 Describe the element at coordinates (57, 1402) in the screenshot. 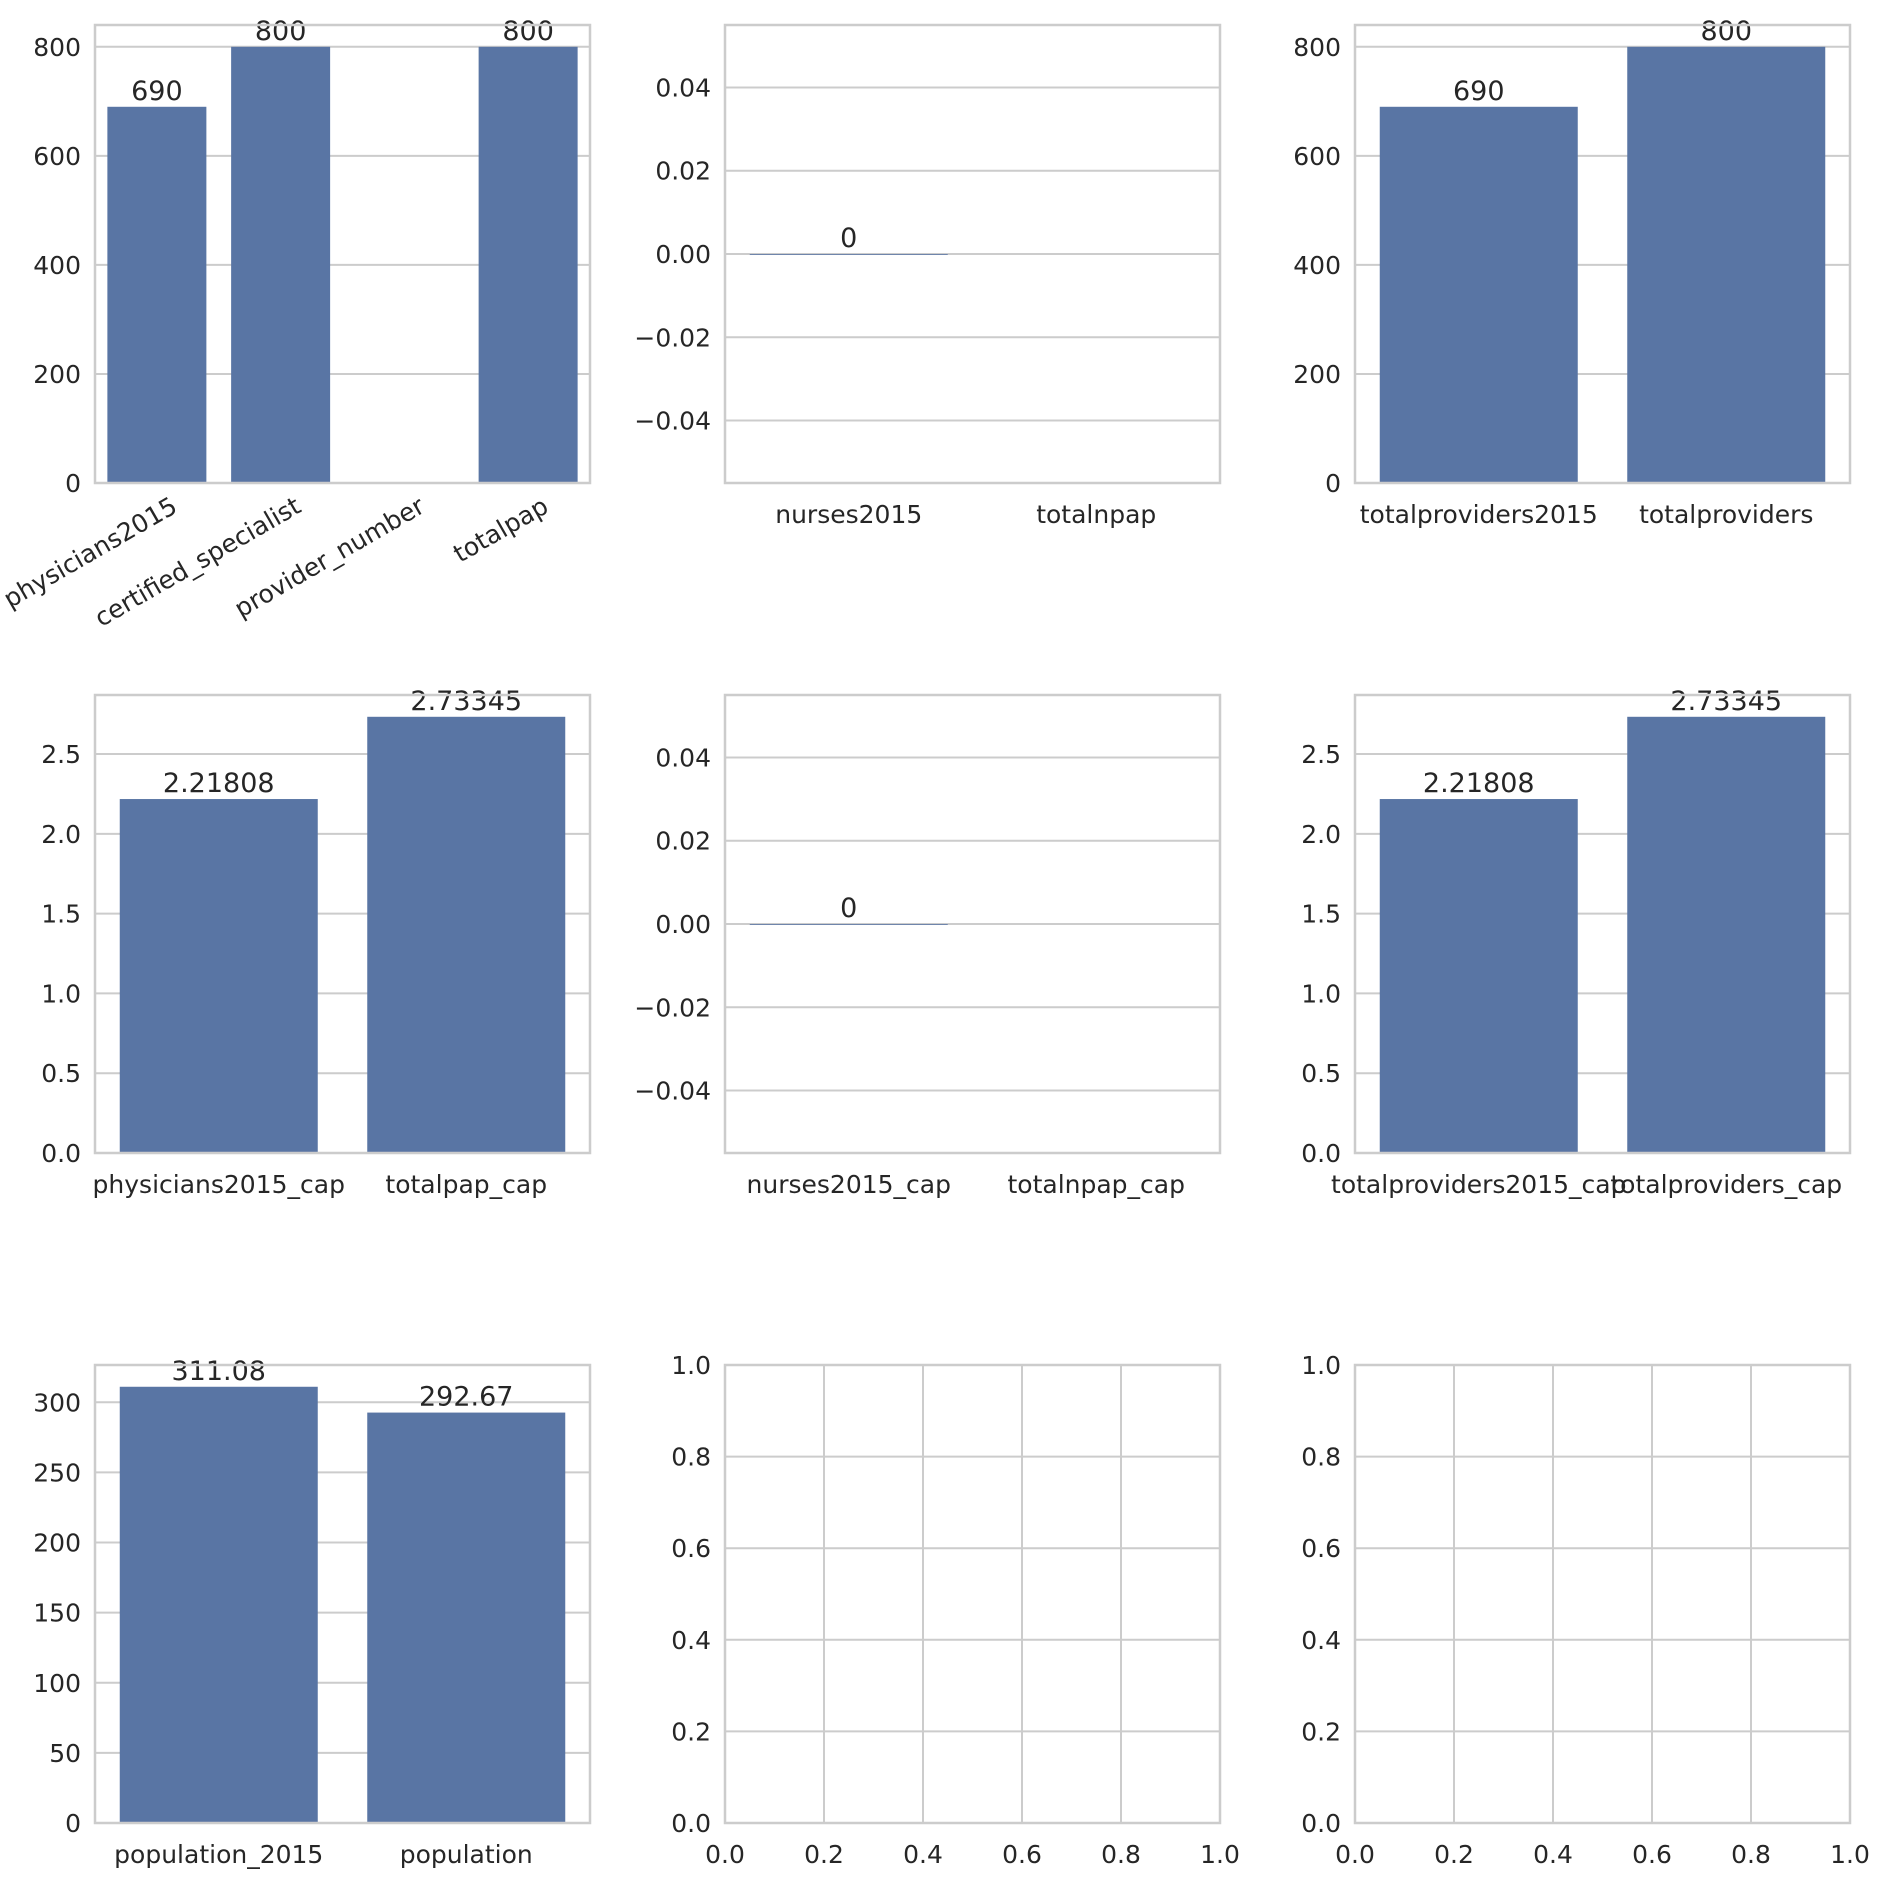

I see `y-tick-label: 300` at that location.